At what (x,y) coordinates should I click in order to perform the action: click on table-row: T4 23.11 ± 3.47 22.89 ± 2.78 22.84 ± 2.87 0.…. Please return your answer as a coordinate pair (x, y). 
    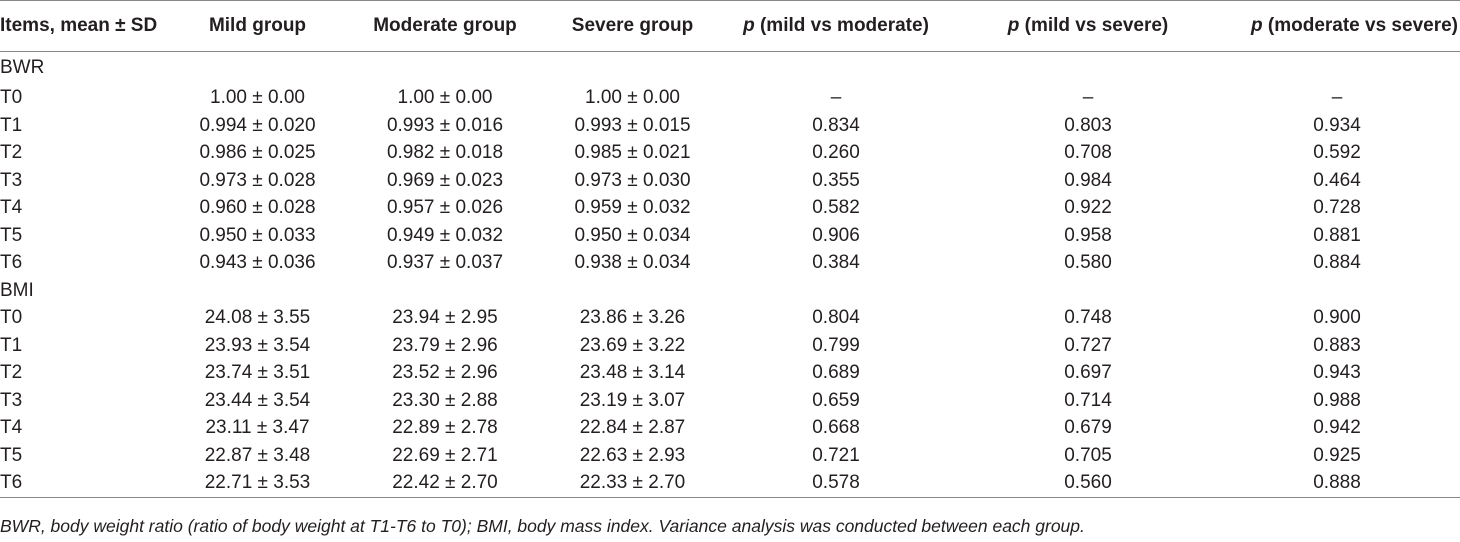
    Looking at the image, I should click on (730, 429).